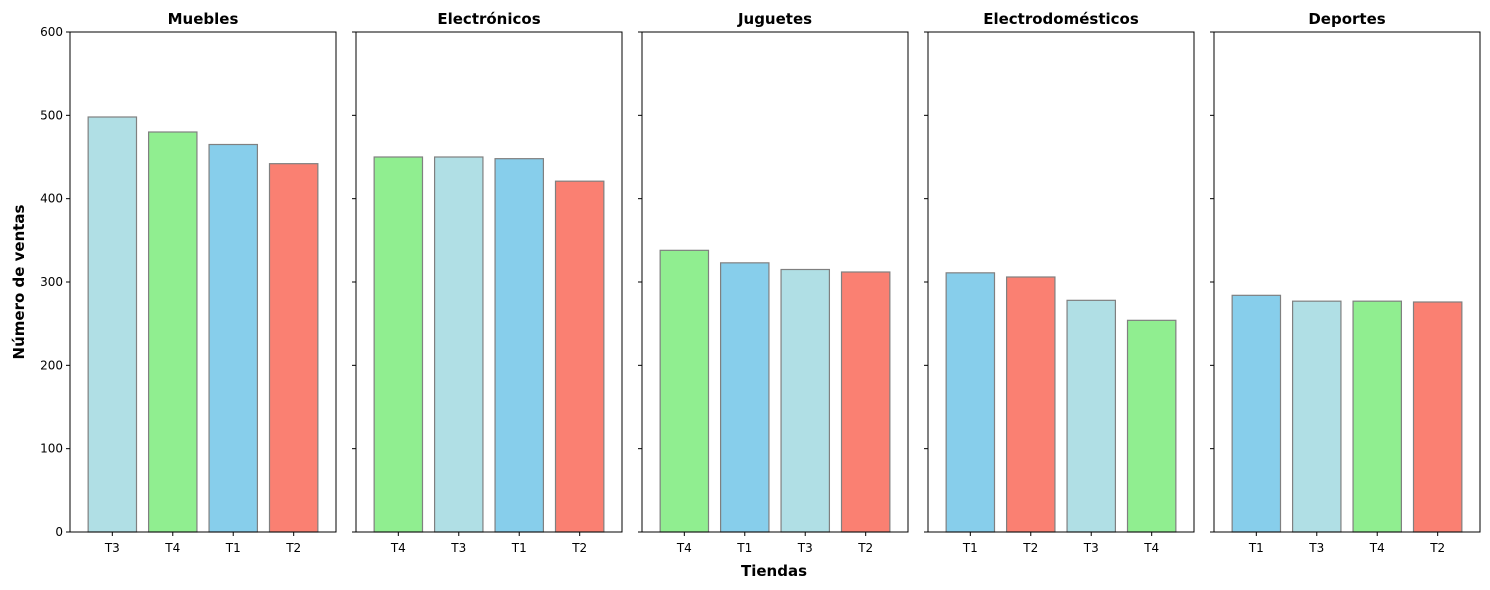 This screenshot has height=590, width=1490. Describe the element at coordinates (51, 199) in the screenshot. I see `y-tick-label: 400` at that location.